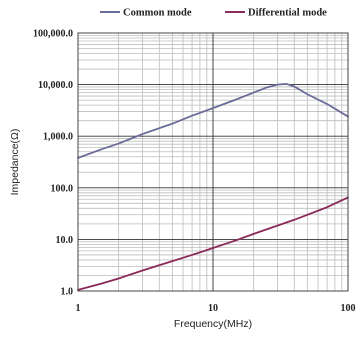  What do you see at coordinates (55, 85) in the screenshot?
I see `y-tick-label: 10,000.0` at bounding box center [55, 85].